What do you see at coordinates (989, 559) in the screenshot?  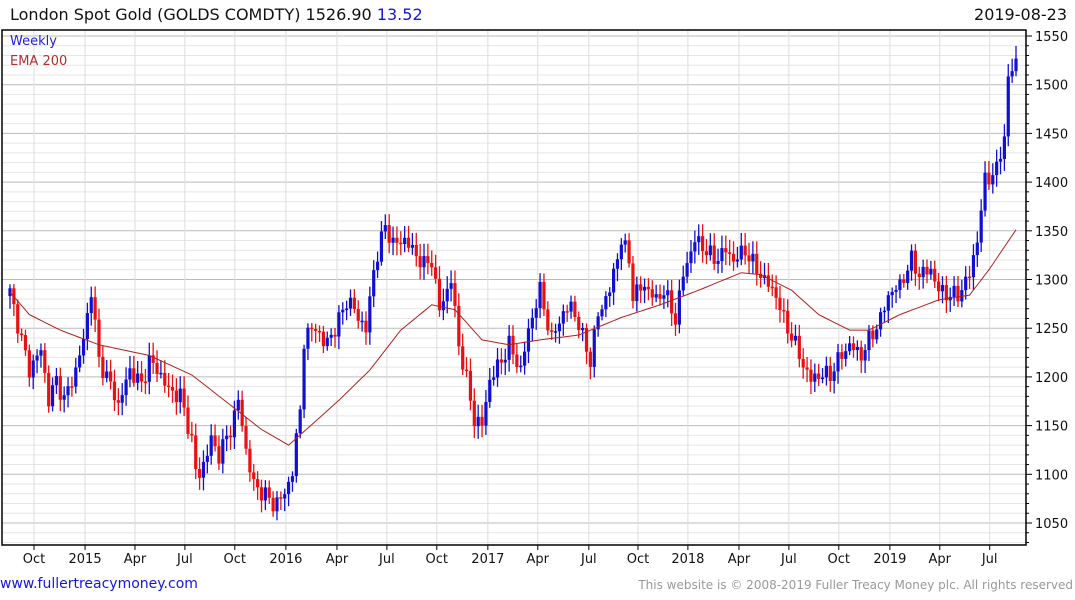 I see `x-tick-label: Jul` at bounding box center [989, 559].